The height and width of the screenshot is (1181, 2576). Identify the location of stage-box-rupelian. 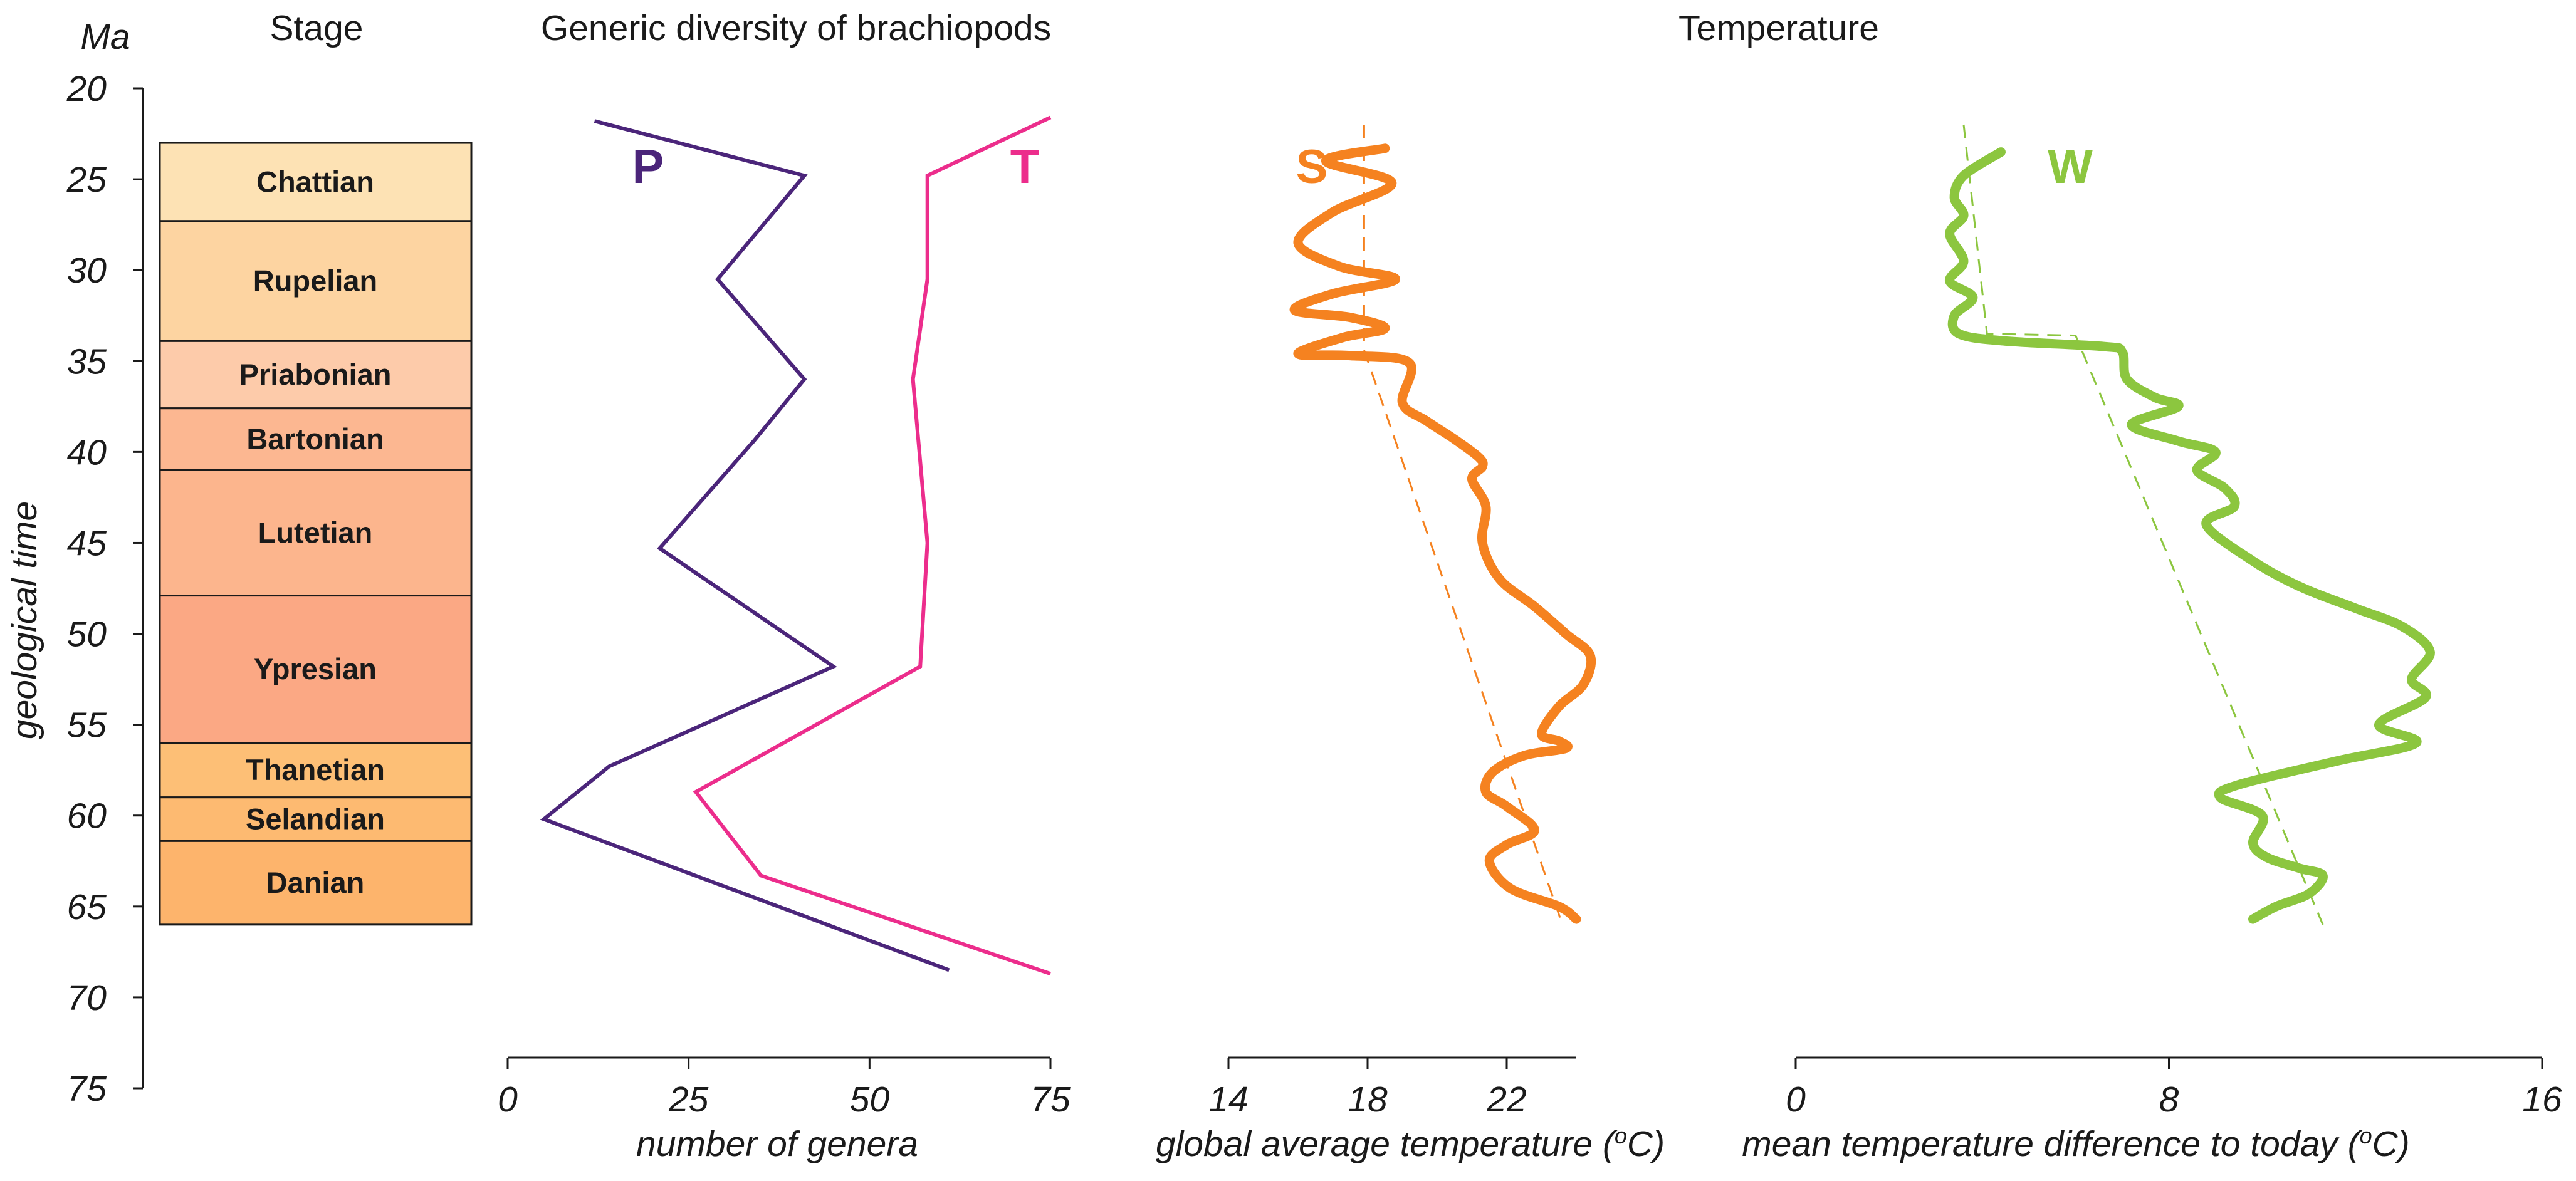
(316, 281).